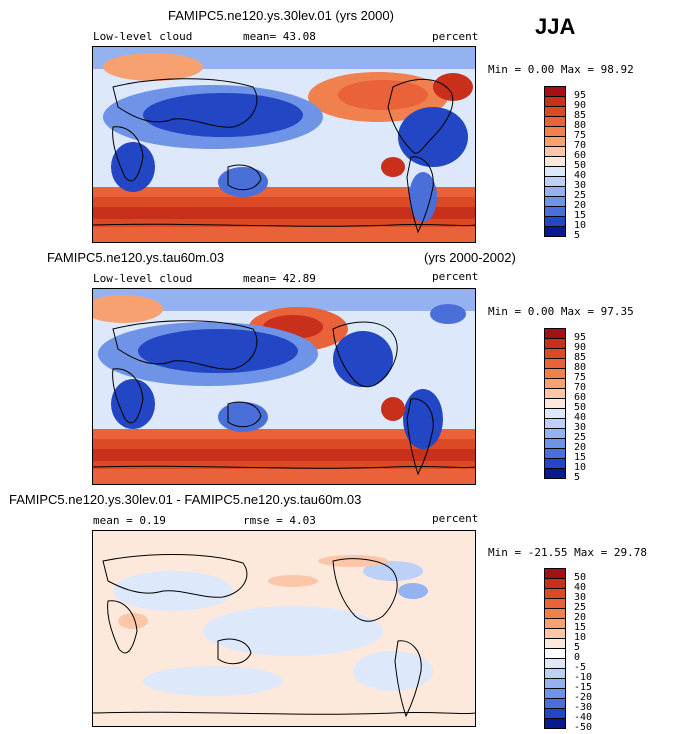  I want to click on panel3-mean: mean = 0.19, so click(129, 520).